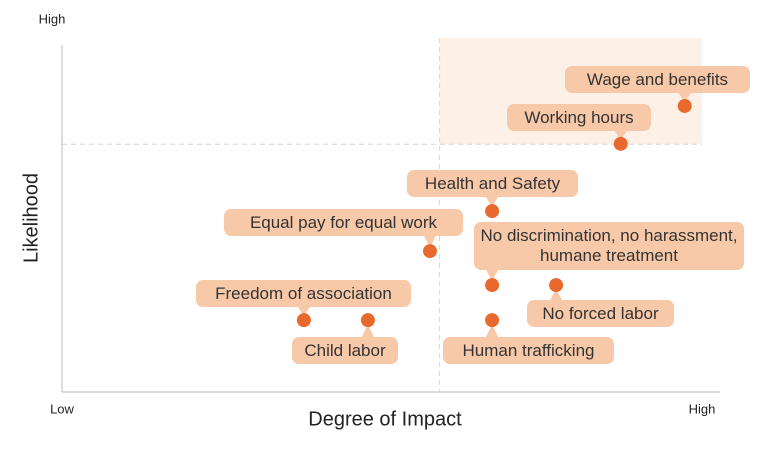 This screenshot has height=451, width=767. What do you see at coordinates (385, 419) in the screenshot?
I see `x-axis-title: Degree of Impact` at bounding box center [385, 419].